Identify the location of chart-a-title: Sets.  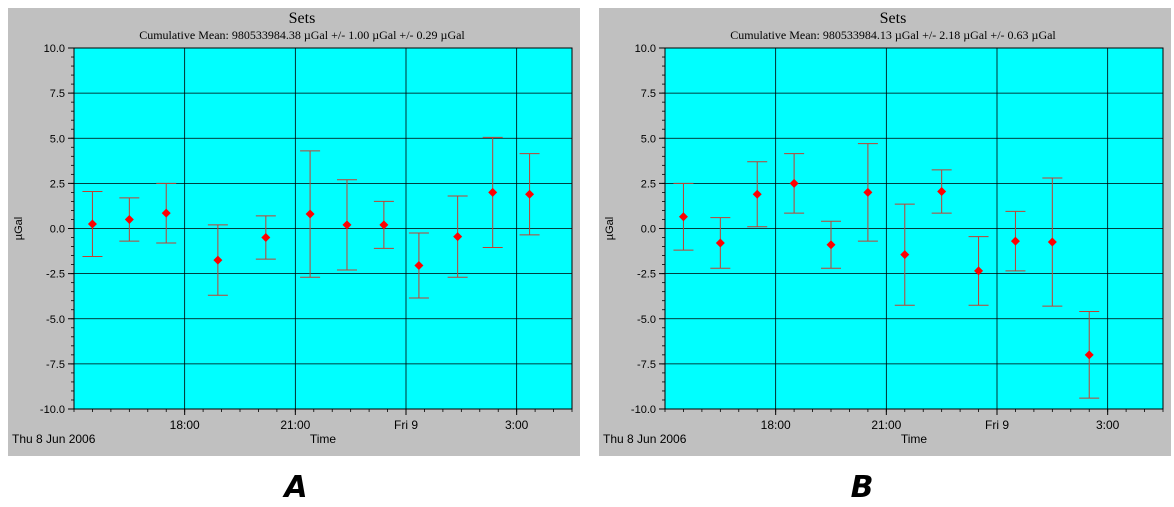
(302, 18).